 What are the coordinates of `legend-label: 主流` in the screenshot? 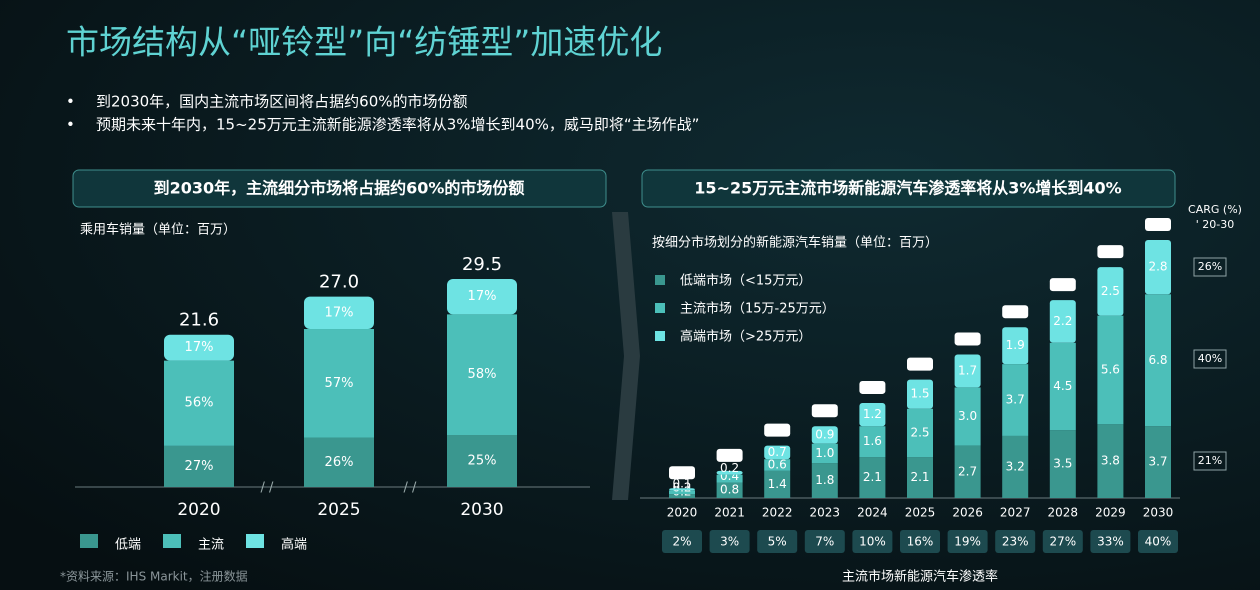 It's located at (211, 545).